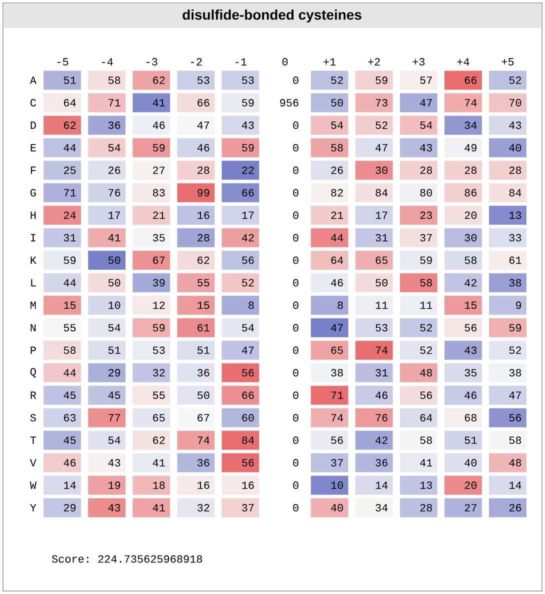  I want to click on data-label: 956, so click(289, 102).